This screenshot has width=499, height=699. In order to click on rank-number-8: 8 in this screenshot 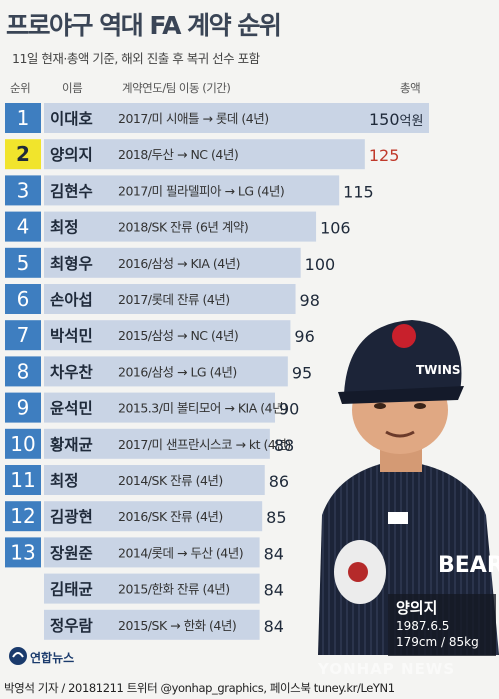, I will do `click(23, 371)`.